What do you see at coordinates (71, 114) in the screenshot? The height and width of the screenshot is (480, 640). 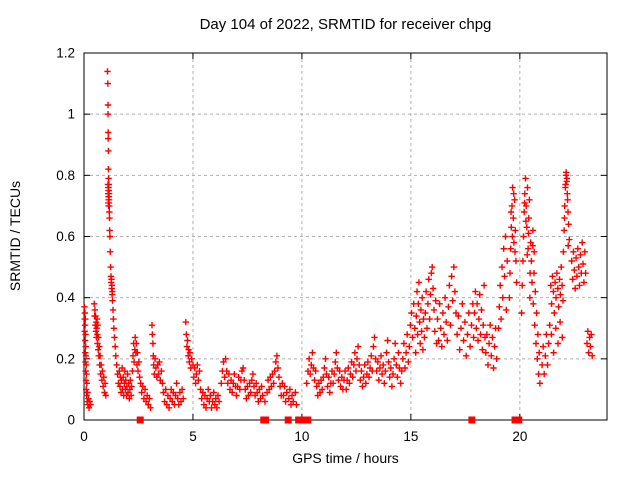 I see `y-tick-label: 1` at bounding box center [71, 114].